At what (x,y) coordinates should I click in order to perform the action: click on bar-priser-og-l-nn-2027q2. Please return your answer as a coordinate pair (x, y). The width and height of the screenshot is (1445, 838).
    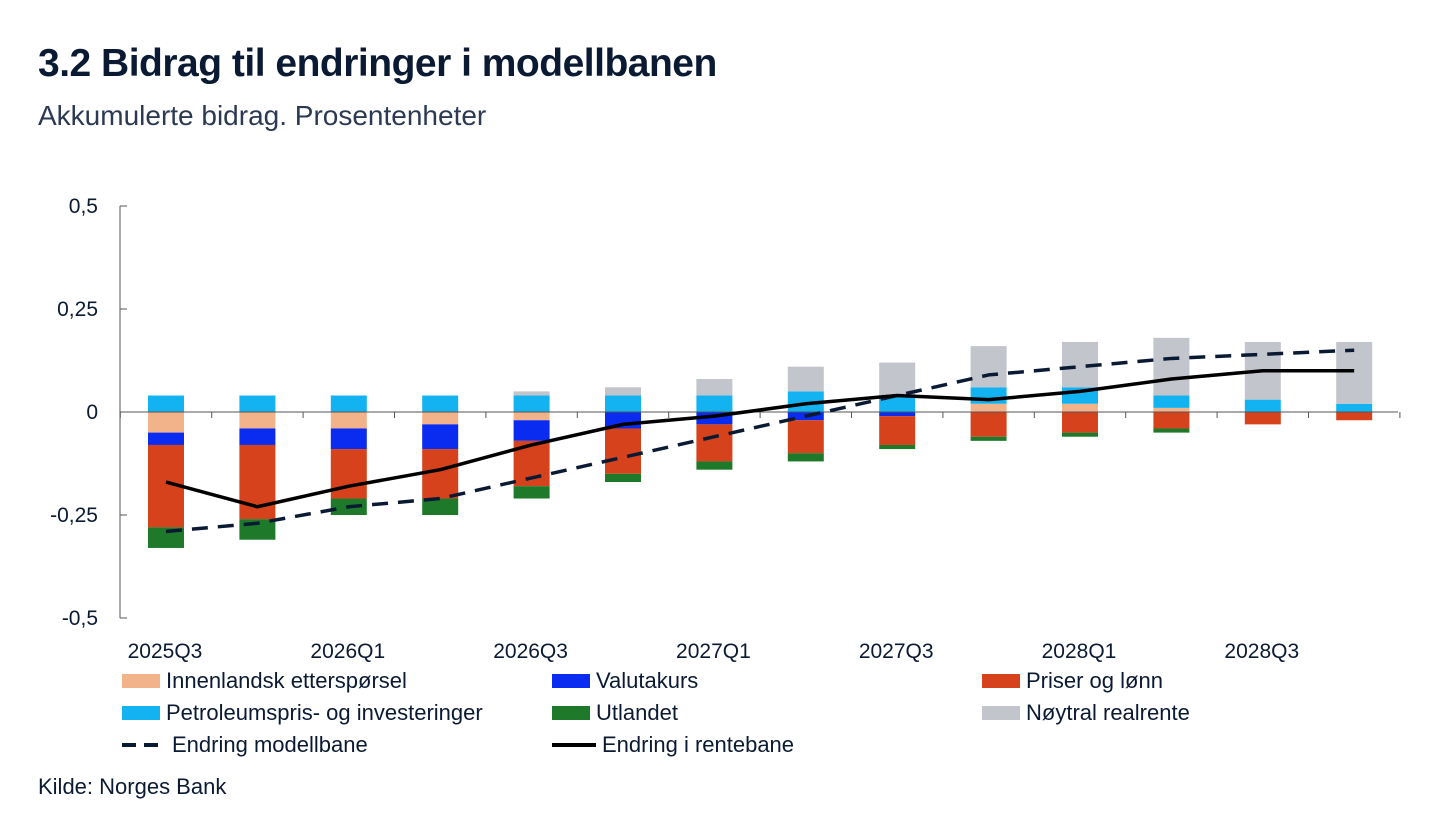
    Looking at the image, I should click on (805, 437).